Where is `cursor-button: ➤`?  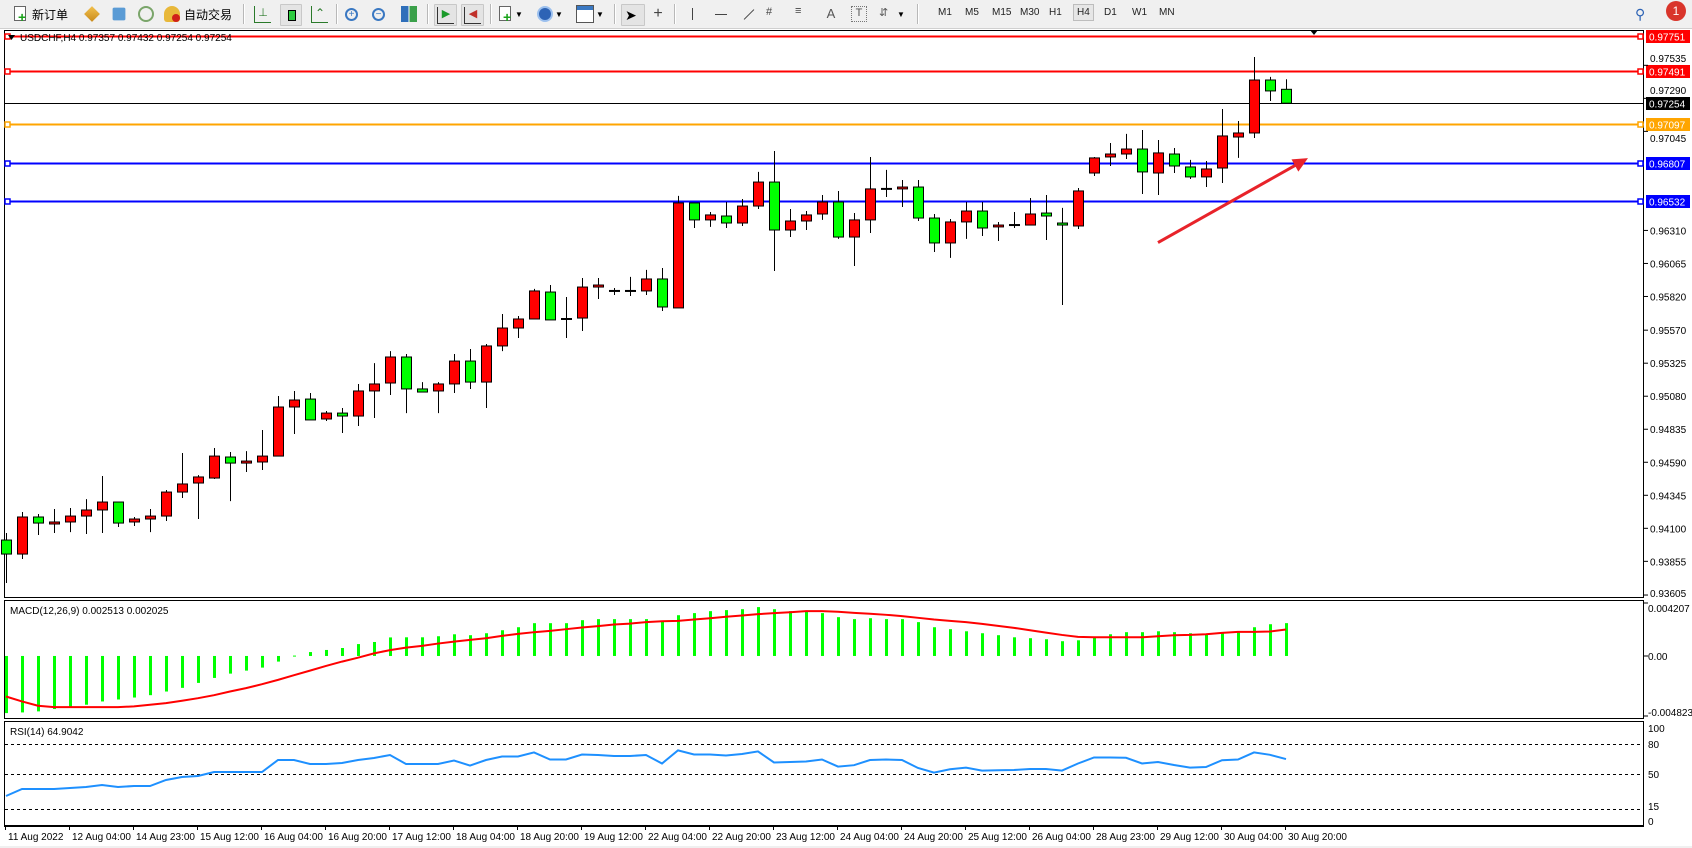 cursor-button: ➤ is located at coordinates (633, 15).